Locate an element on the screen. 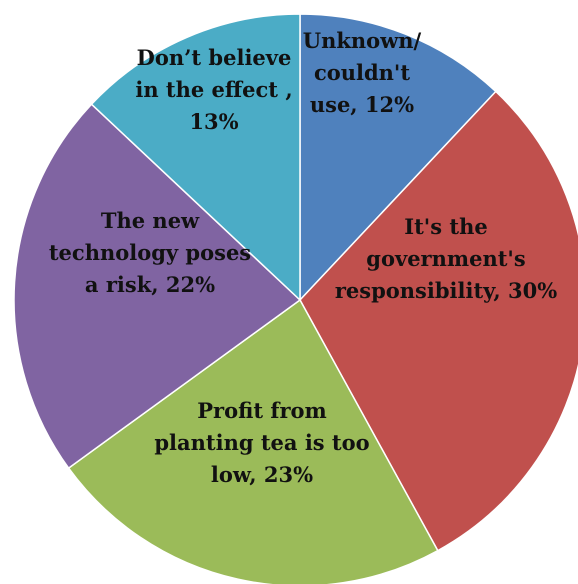  slice-label-line: Unknown/ is located at coordinates (362, 40).